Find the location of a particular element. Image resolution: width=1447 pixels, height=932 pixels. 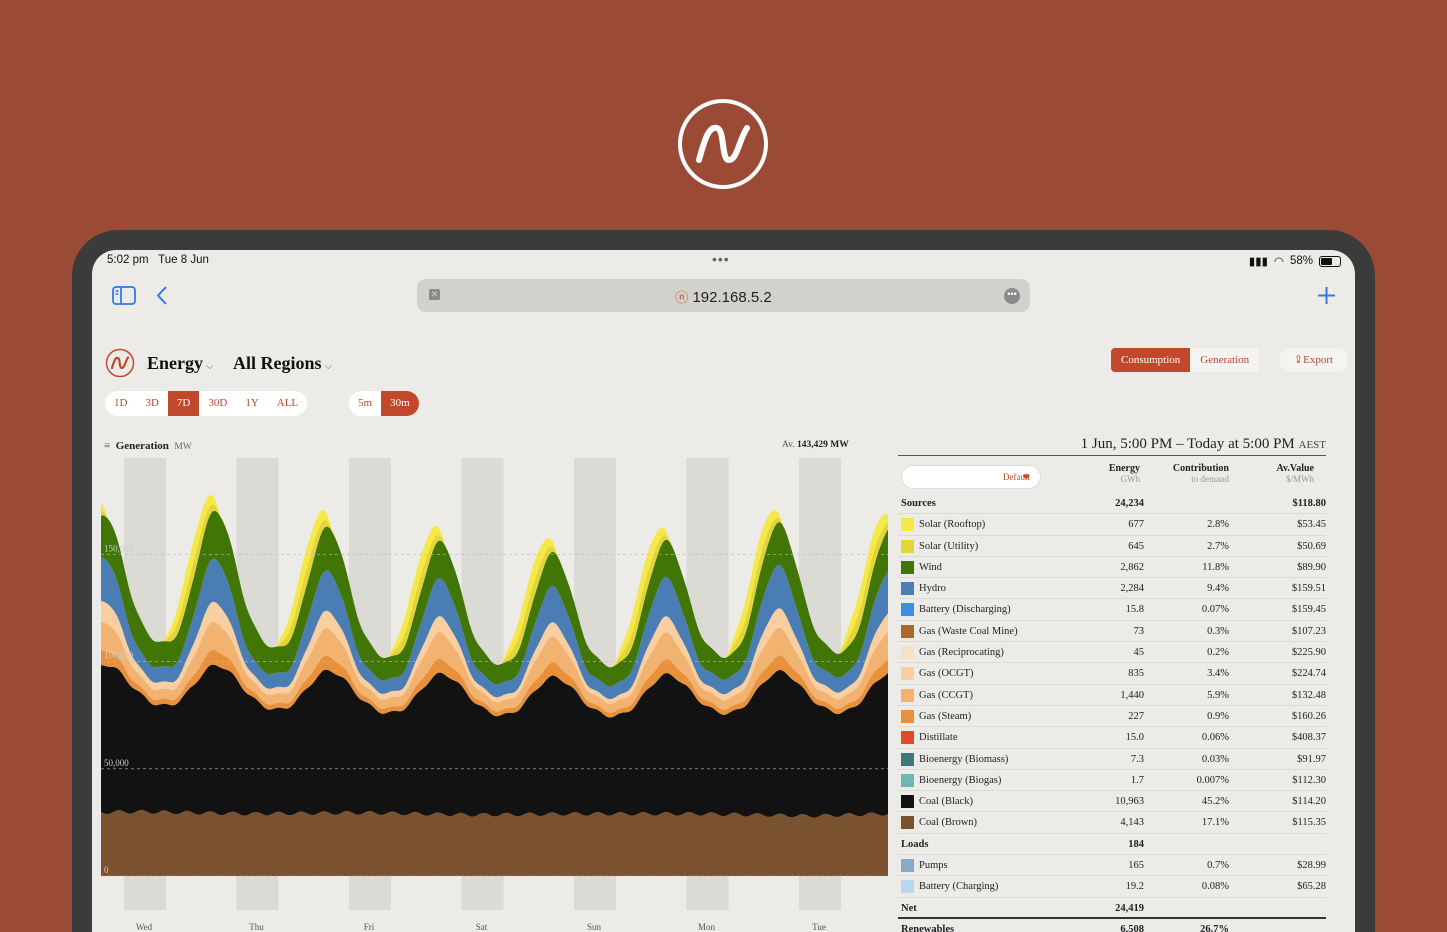

area-wind is located at coordinates (494, 598).